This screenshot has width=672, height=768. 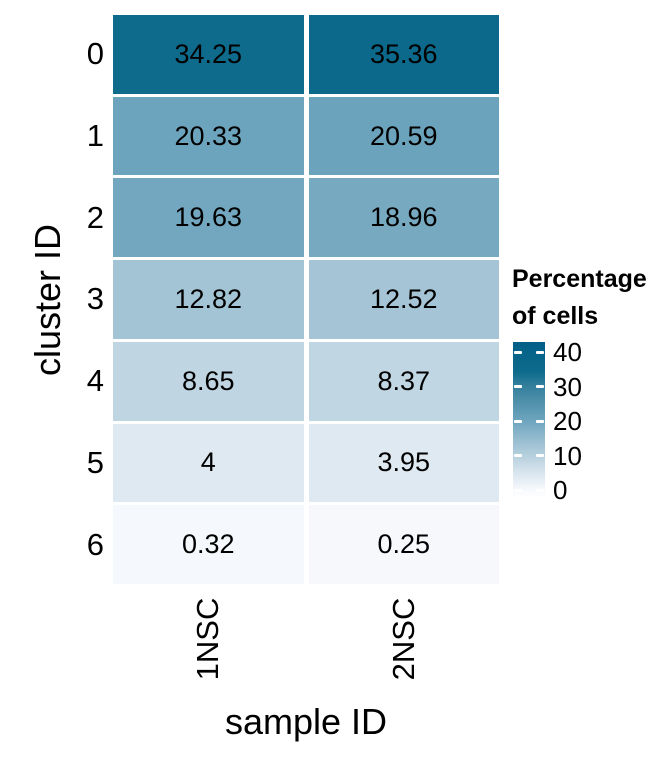 What do you see at coordinates (403, 639) in the screenshot?
I see `x-tick-label: 2NSC` at bounding box center [403, 639].